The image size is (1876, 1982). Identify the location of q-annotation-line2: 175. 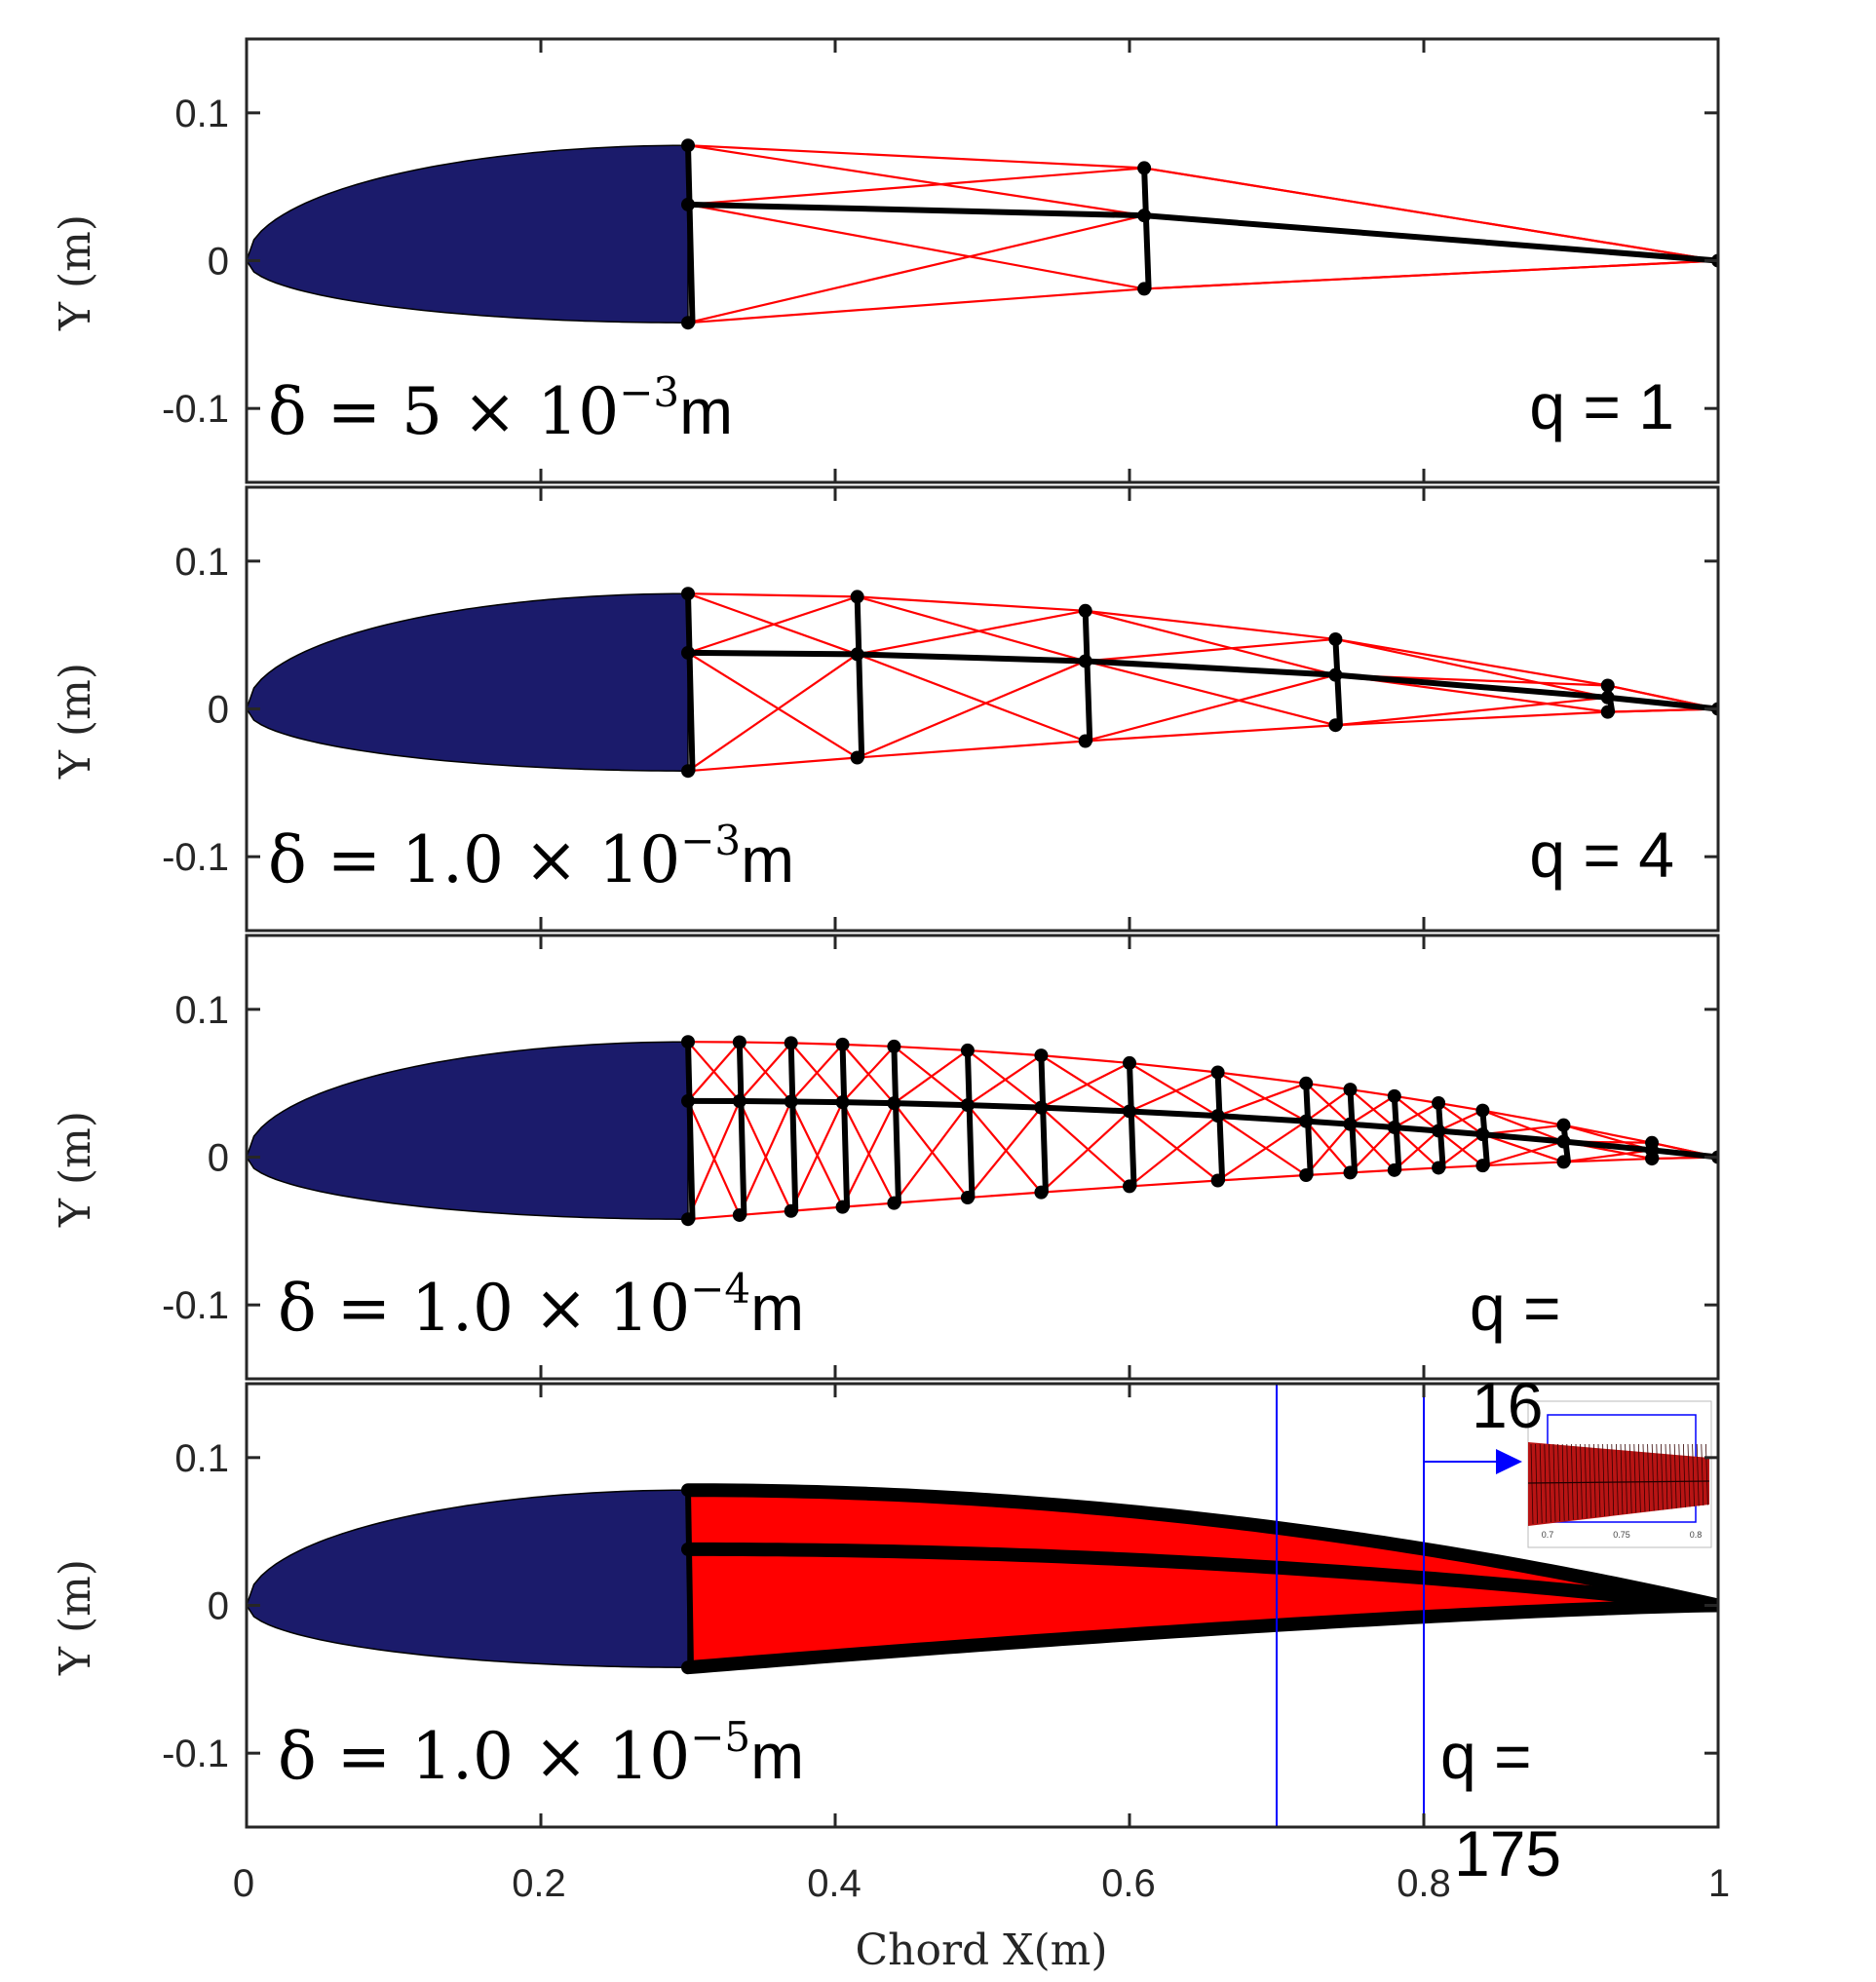
(1507, 1853).